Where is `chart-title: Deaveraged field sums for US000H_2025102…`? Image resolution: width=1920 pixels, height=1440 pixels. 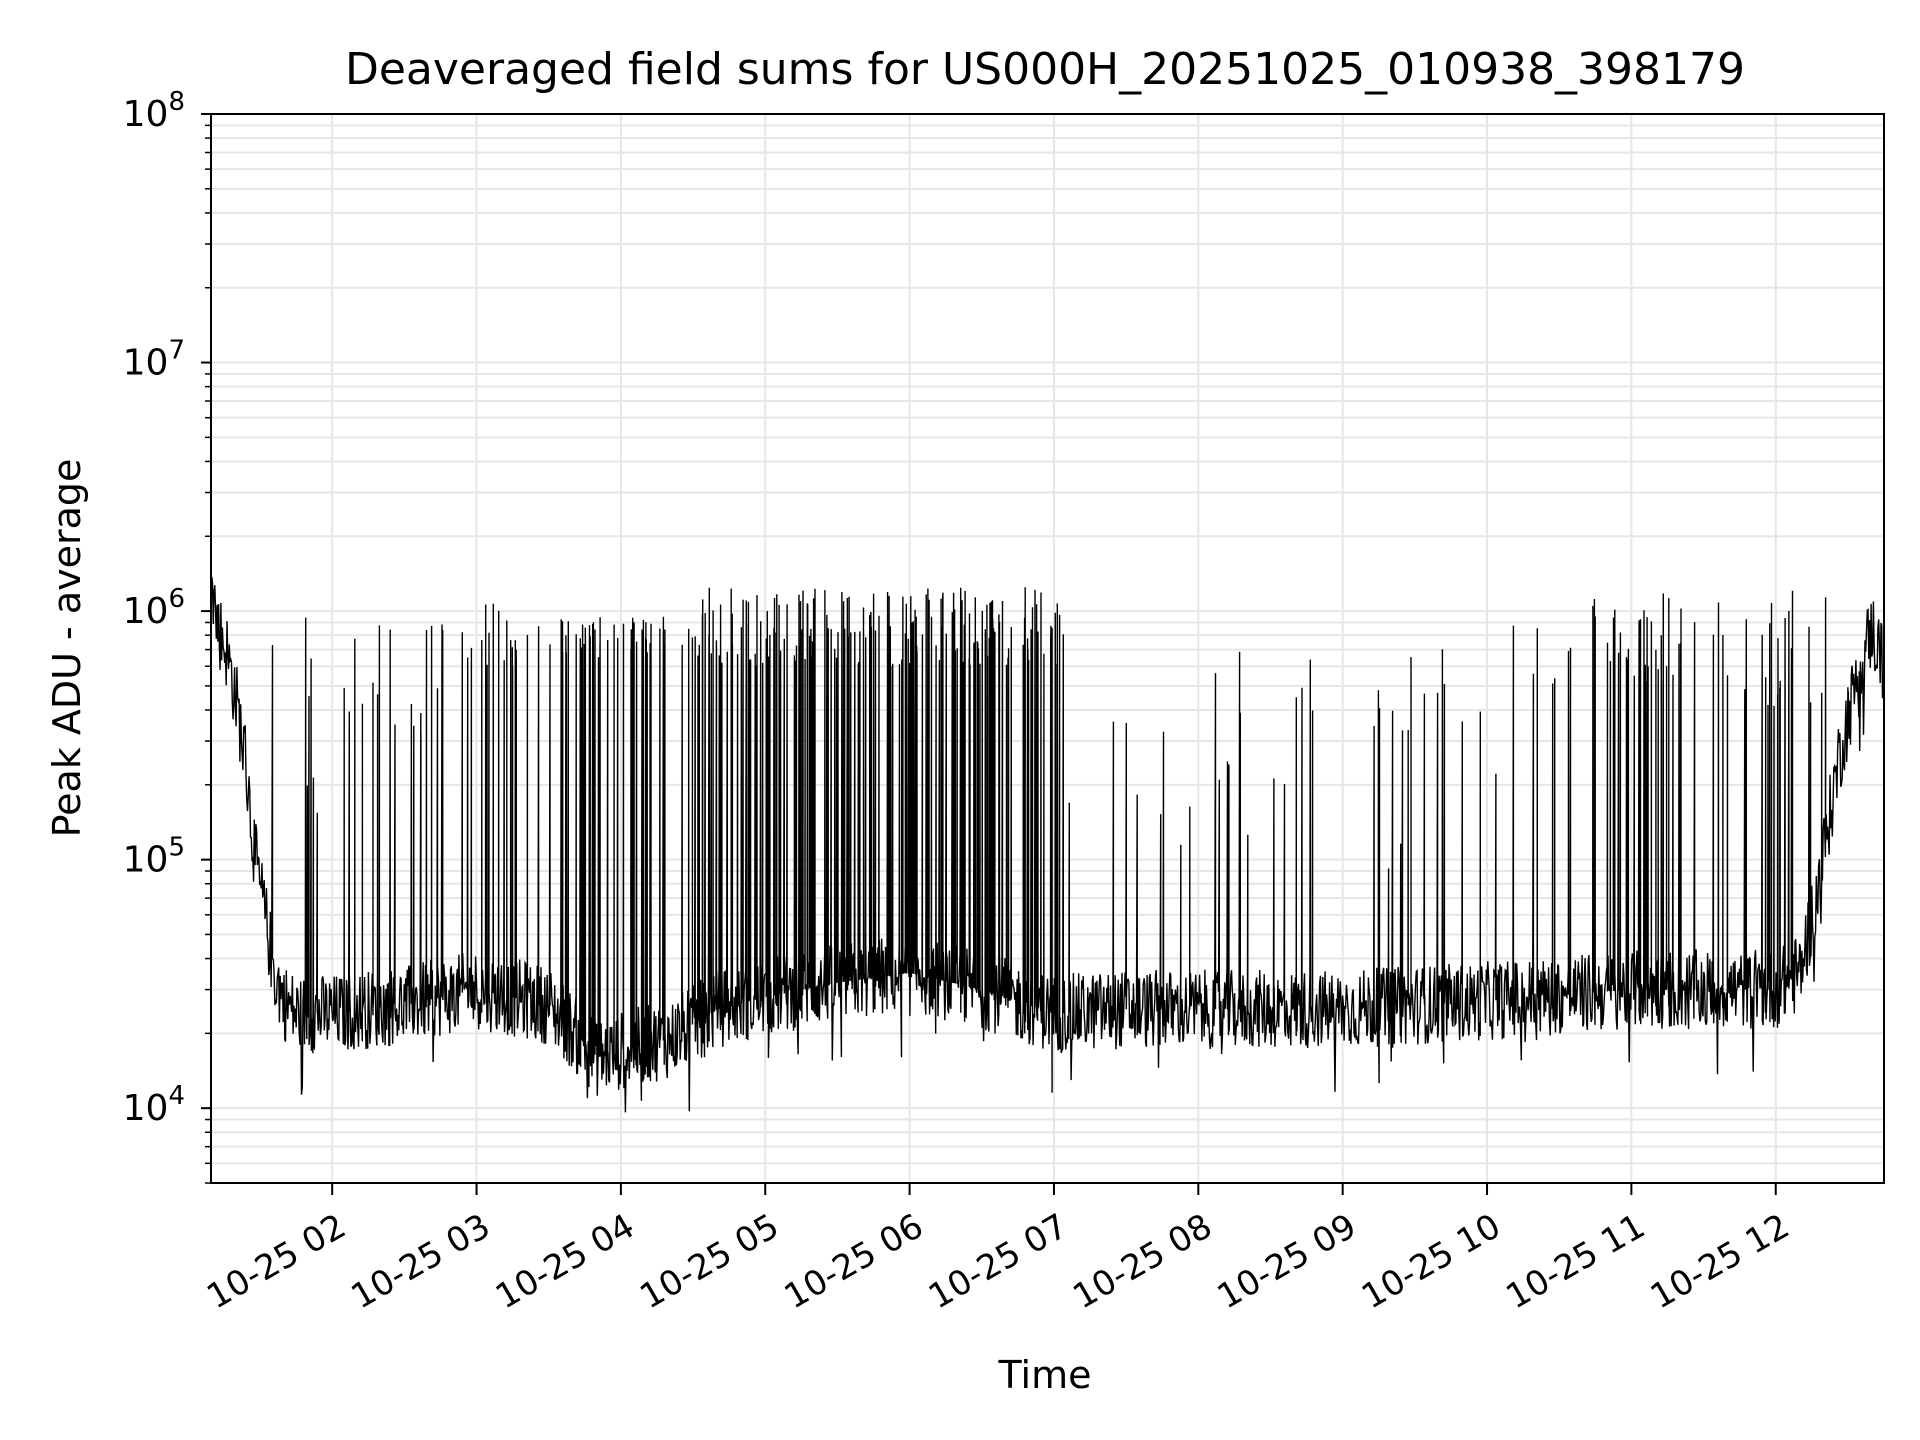
chart-title: Deaveraged field sums for US000H_2025102… is located at coordinates (1045, 69).